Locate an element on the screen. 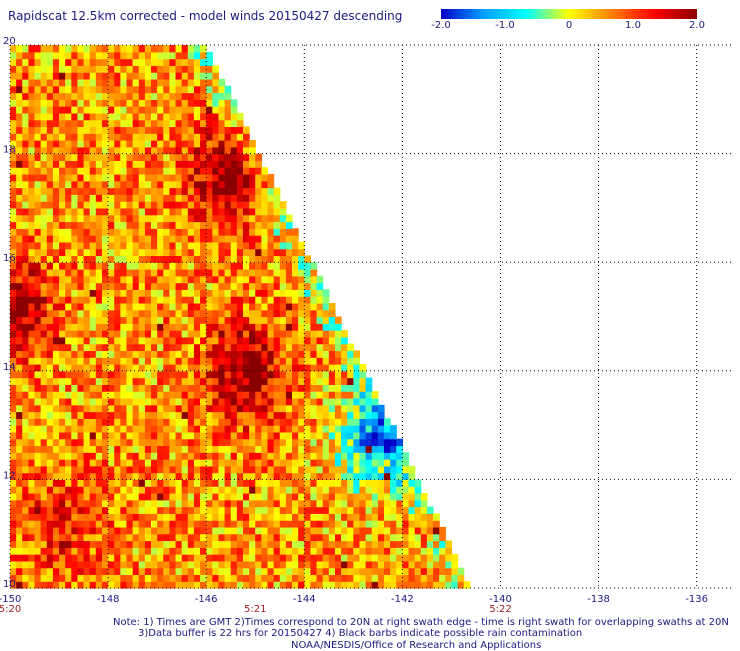 The height and width of the screenshot is (651, 740). colorbar-labels: -2.0 -1.0 0 1.0 2.0 is located at coordinates (568, 27).